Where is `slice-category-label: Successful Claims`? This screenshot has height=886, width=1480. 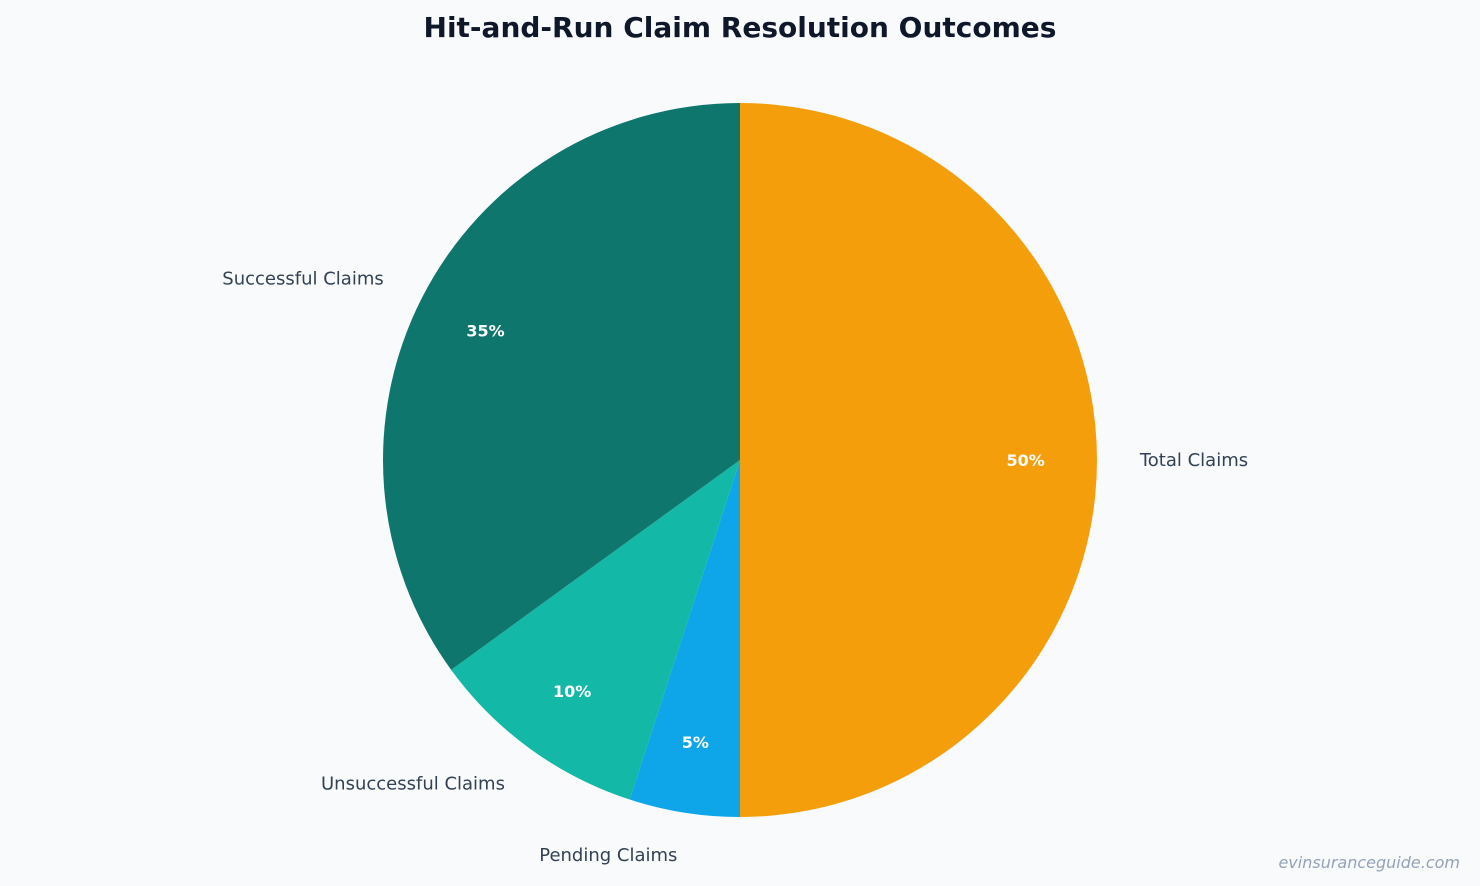 slice-category-label: Successful Claims is located at coordinates (302, 278).